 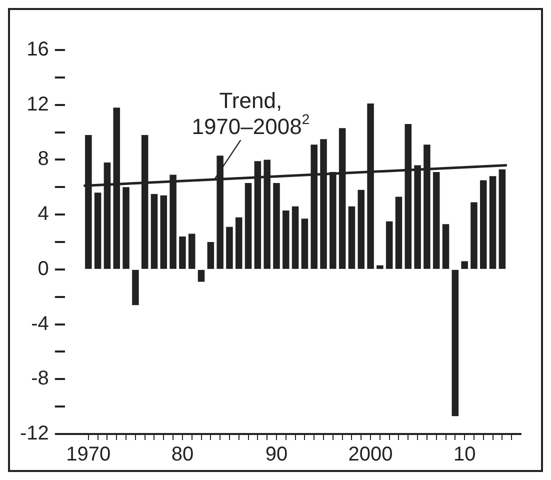 What do you see at coordinates (34, 433) in the screenshot?
I see `y-tick-label: -12` at bounding box center [34, 433].